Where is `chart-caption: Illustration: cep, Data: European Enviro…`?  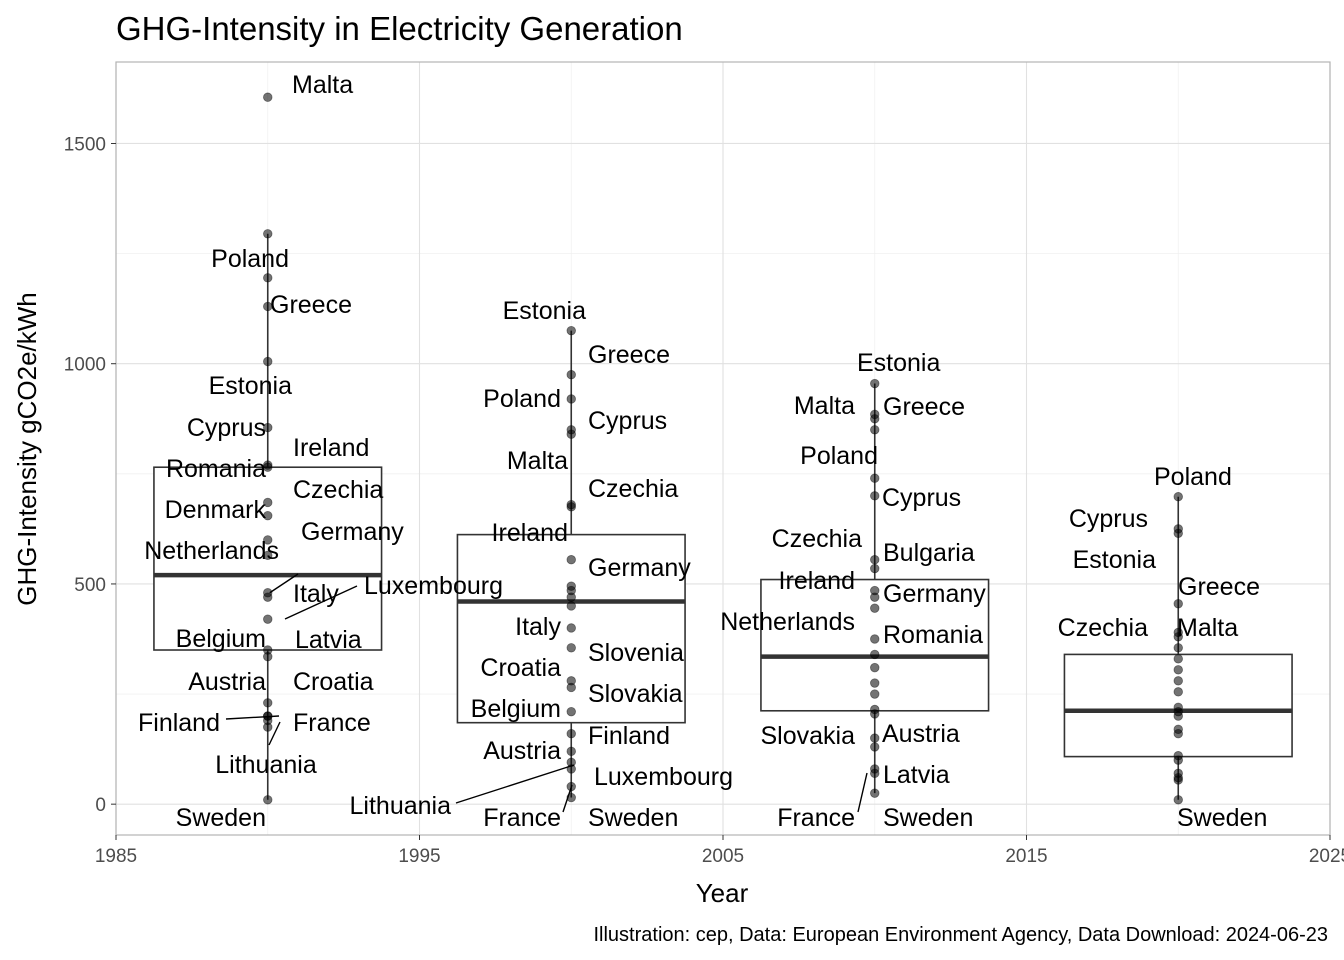 chart-caption: Illustration: cep, Data: European Enviro… is located at coordinates (960, 935).